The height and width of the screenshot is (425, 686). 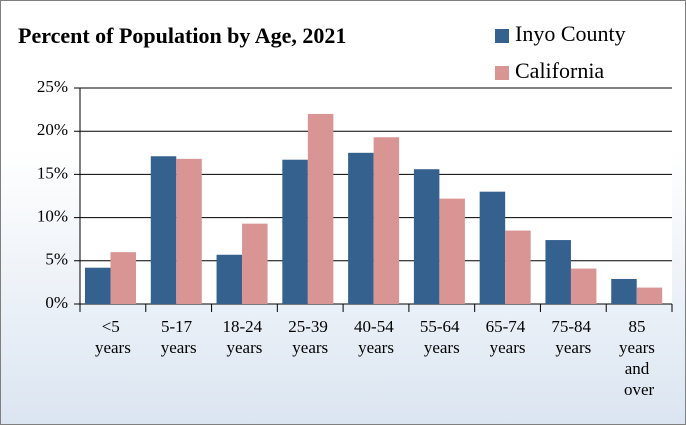 I want to click on x-tick-label: 25-39 years, so click(x=310, y=337).